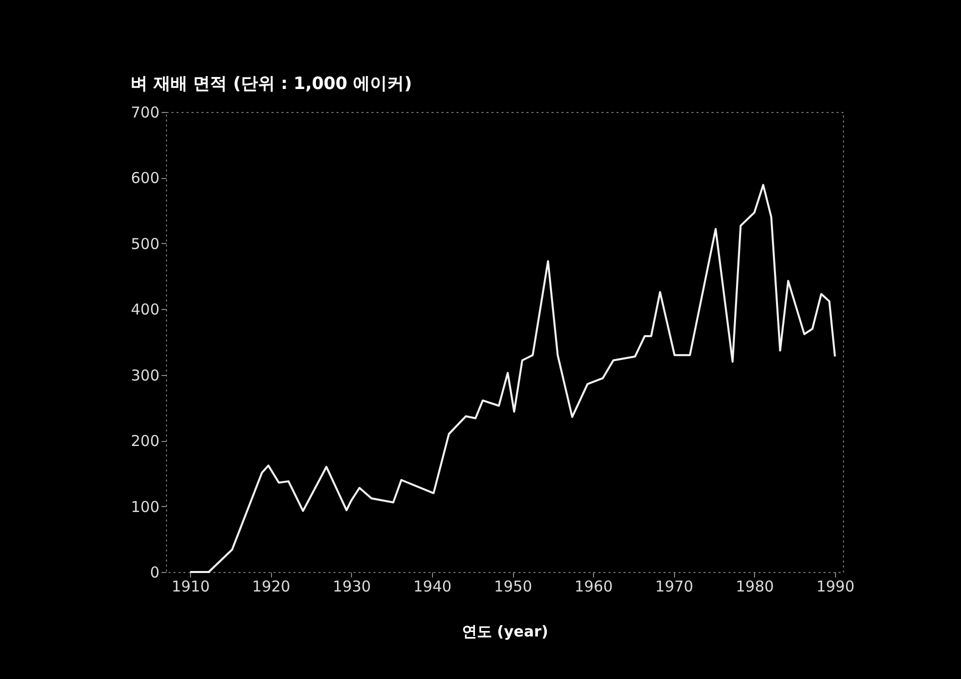 This screenshot has height=679, width=961. What do you see at coordinates (145, 441) in the screenshot?
I see `y-tick-label: 200` at bounding box center [145, 441].